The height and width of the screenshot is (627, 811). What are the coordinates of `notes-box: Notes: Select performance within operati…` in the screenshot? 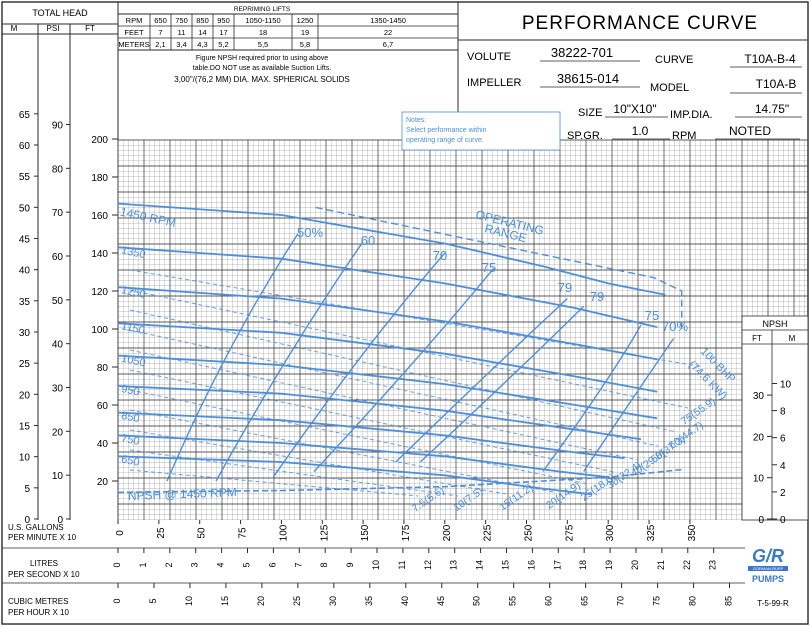 It's located at (481, 131).